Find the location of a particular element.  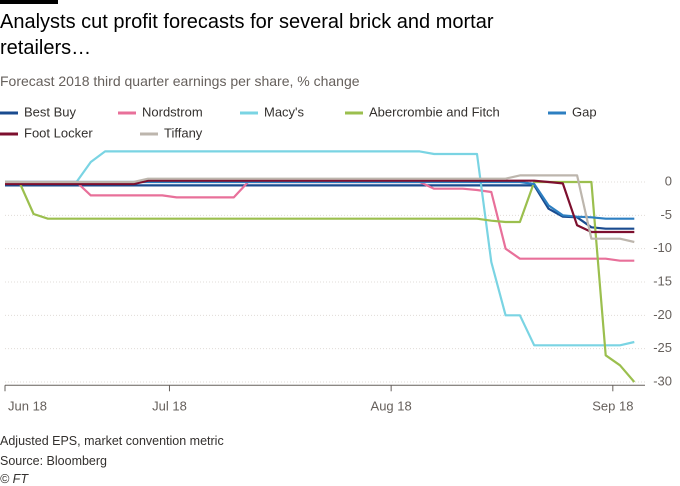

note: Adjusted EPS, market convention metric is located at coordinates (112, 441).